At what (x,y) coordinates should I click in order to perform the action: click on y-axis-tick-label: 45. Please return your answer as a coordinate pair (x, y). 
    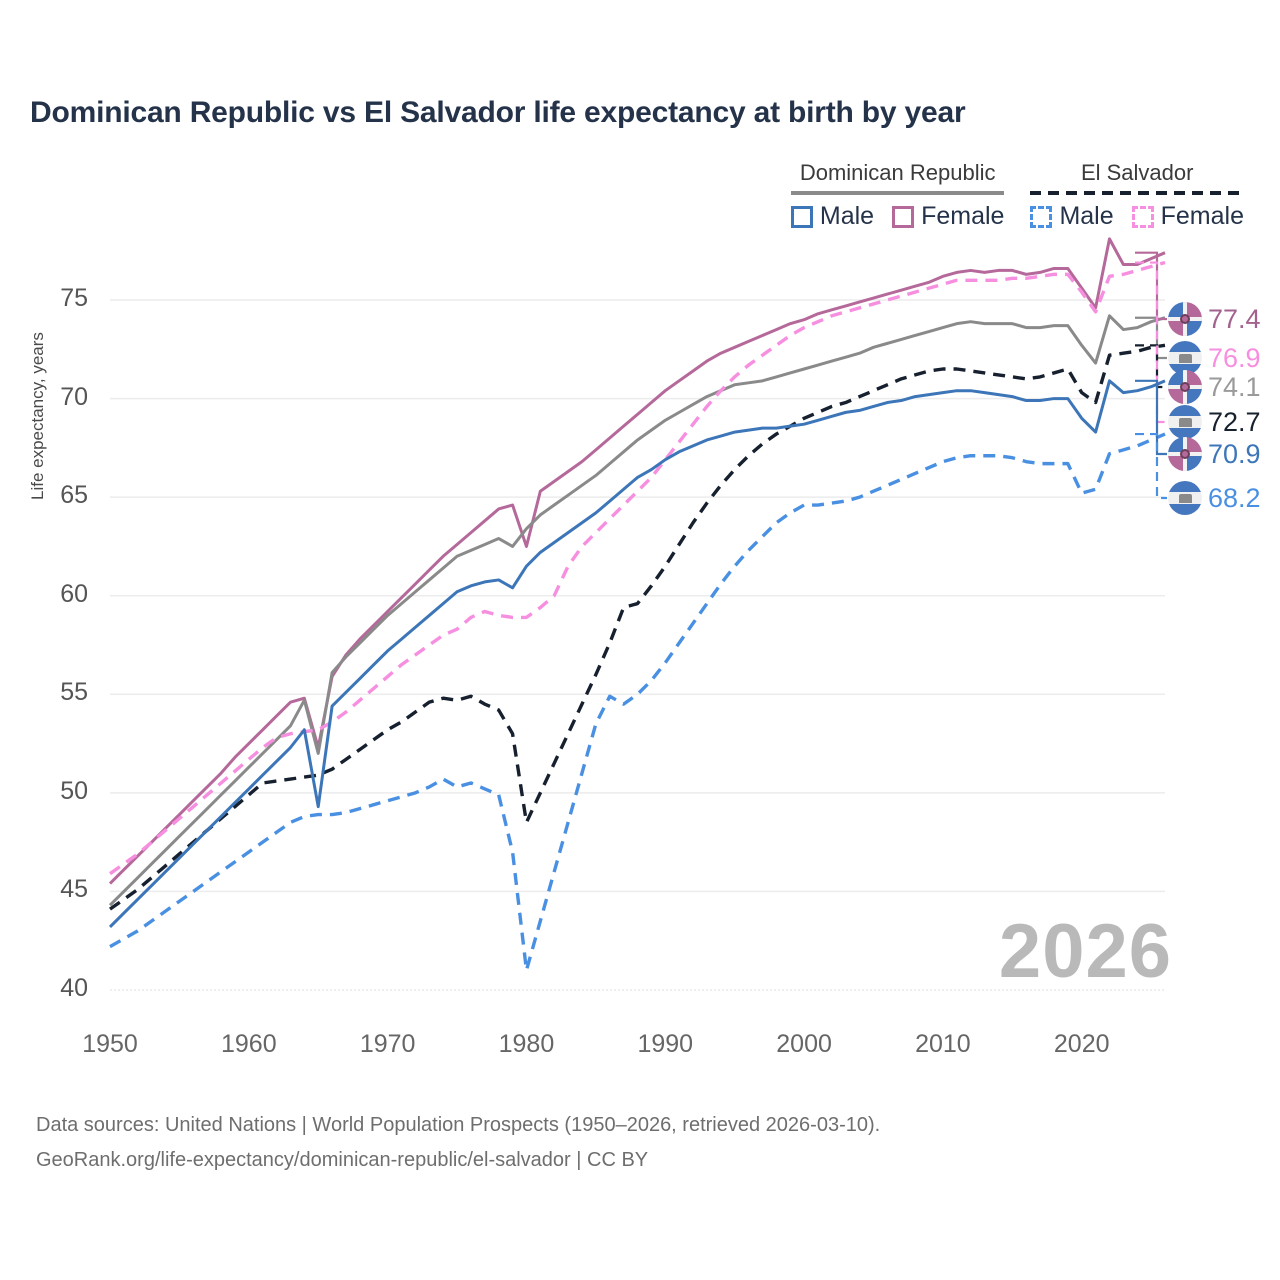
    Looking at the image, I should click on (74, 889).